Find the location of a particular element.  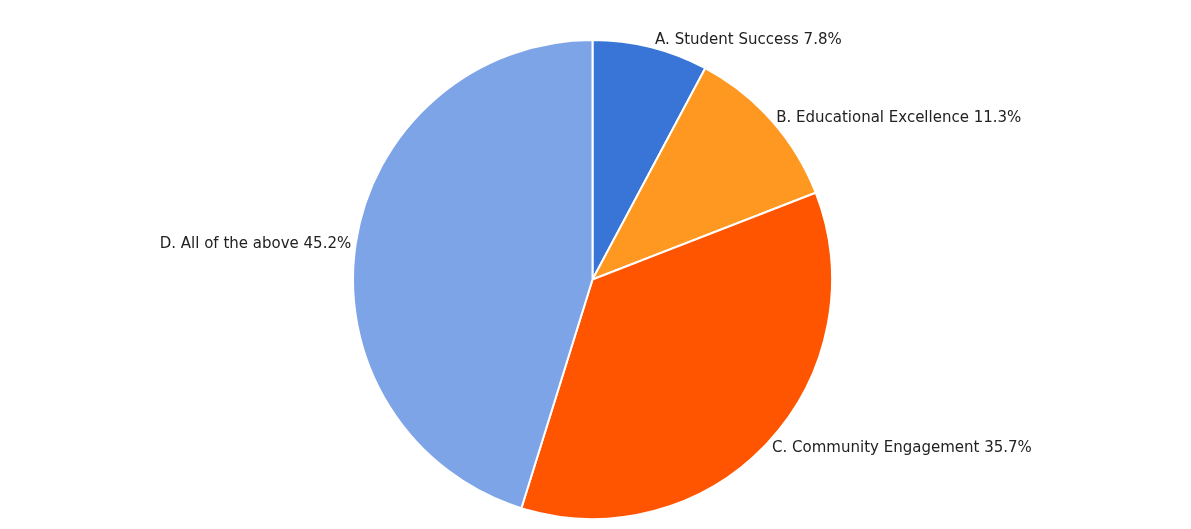

slice-label: D. All of the above 45.2% is located at coordinates (255, 243).